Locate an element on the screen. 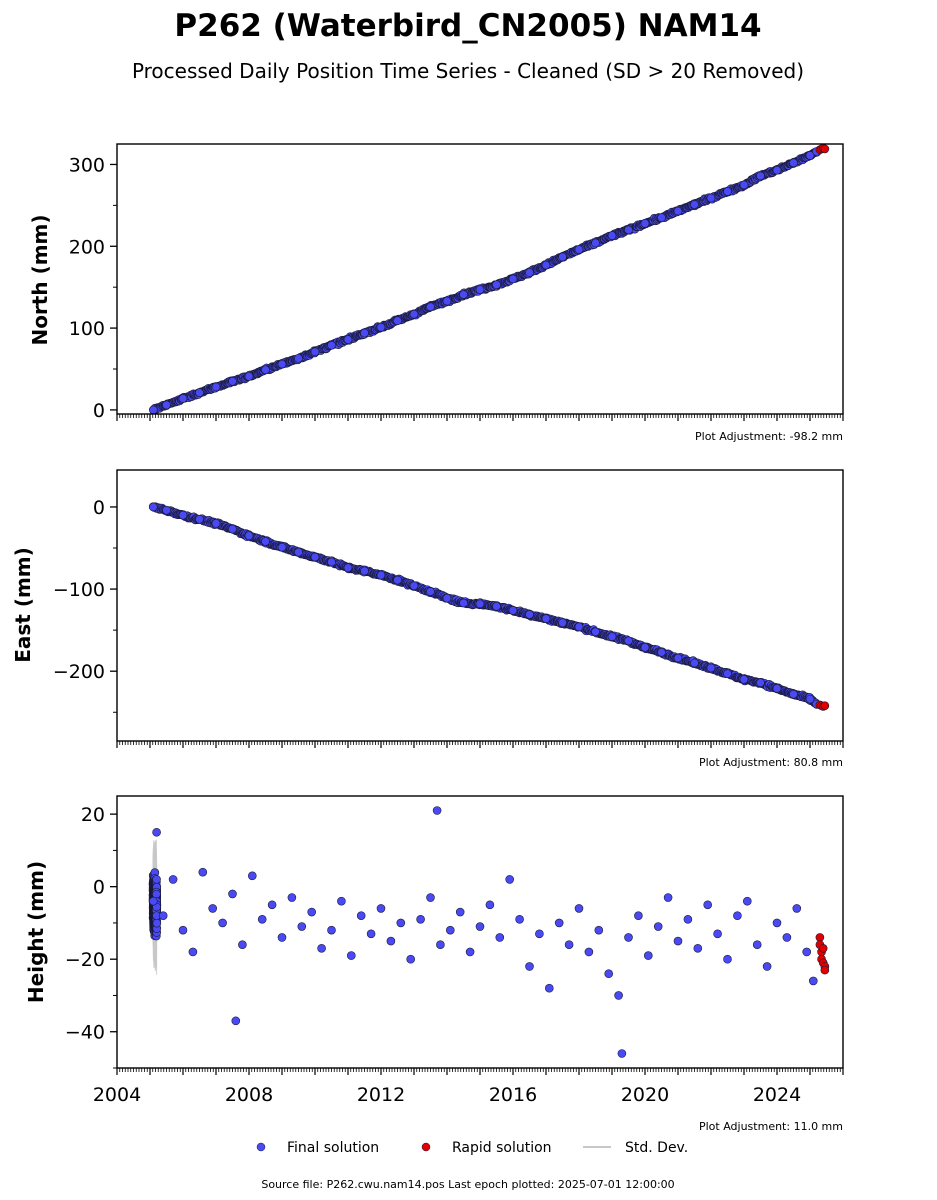  east-adjustment-note: Plot Adjustment: 80.8 mm is located at coordinates (771, 762).